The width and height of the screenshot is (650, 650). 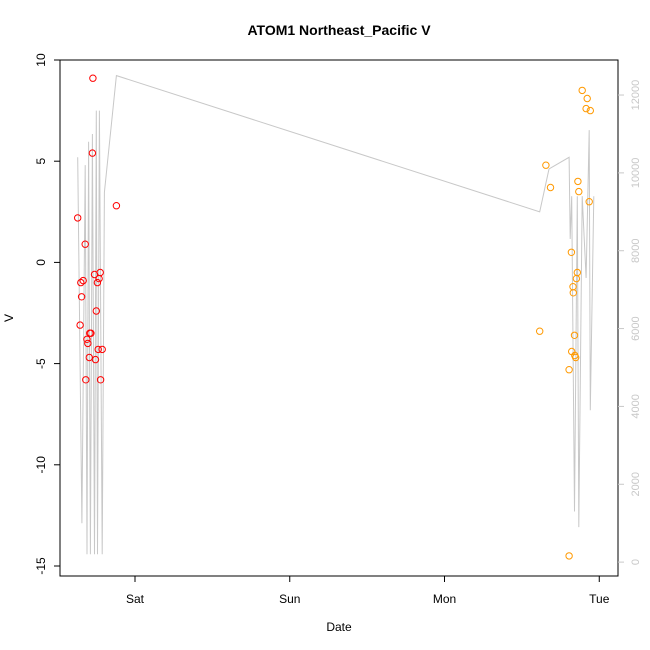 What do you see at coordinates (636, 406) in the screenshot?
I see `right-y-tick-label: 4000` at bounding box center [636, 406].